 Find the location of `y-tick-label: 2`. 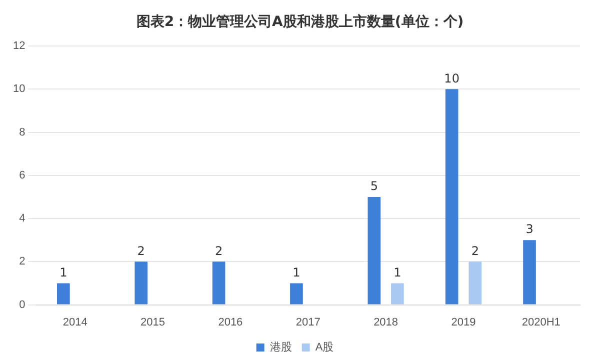

y-tick-label: 2 is located at coordinates (22, 262).